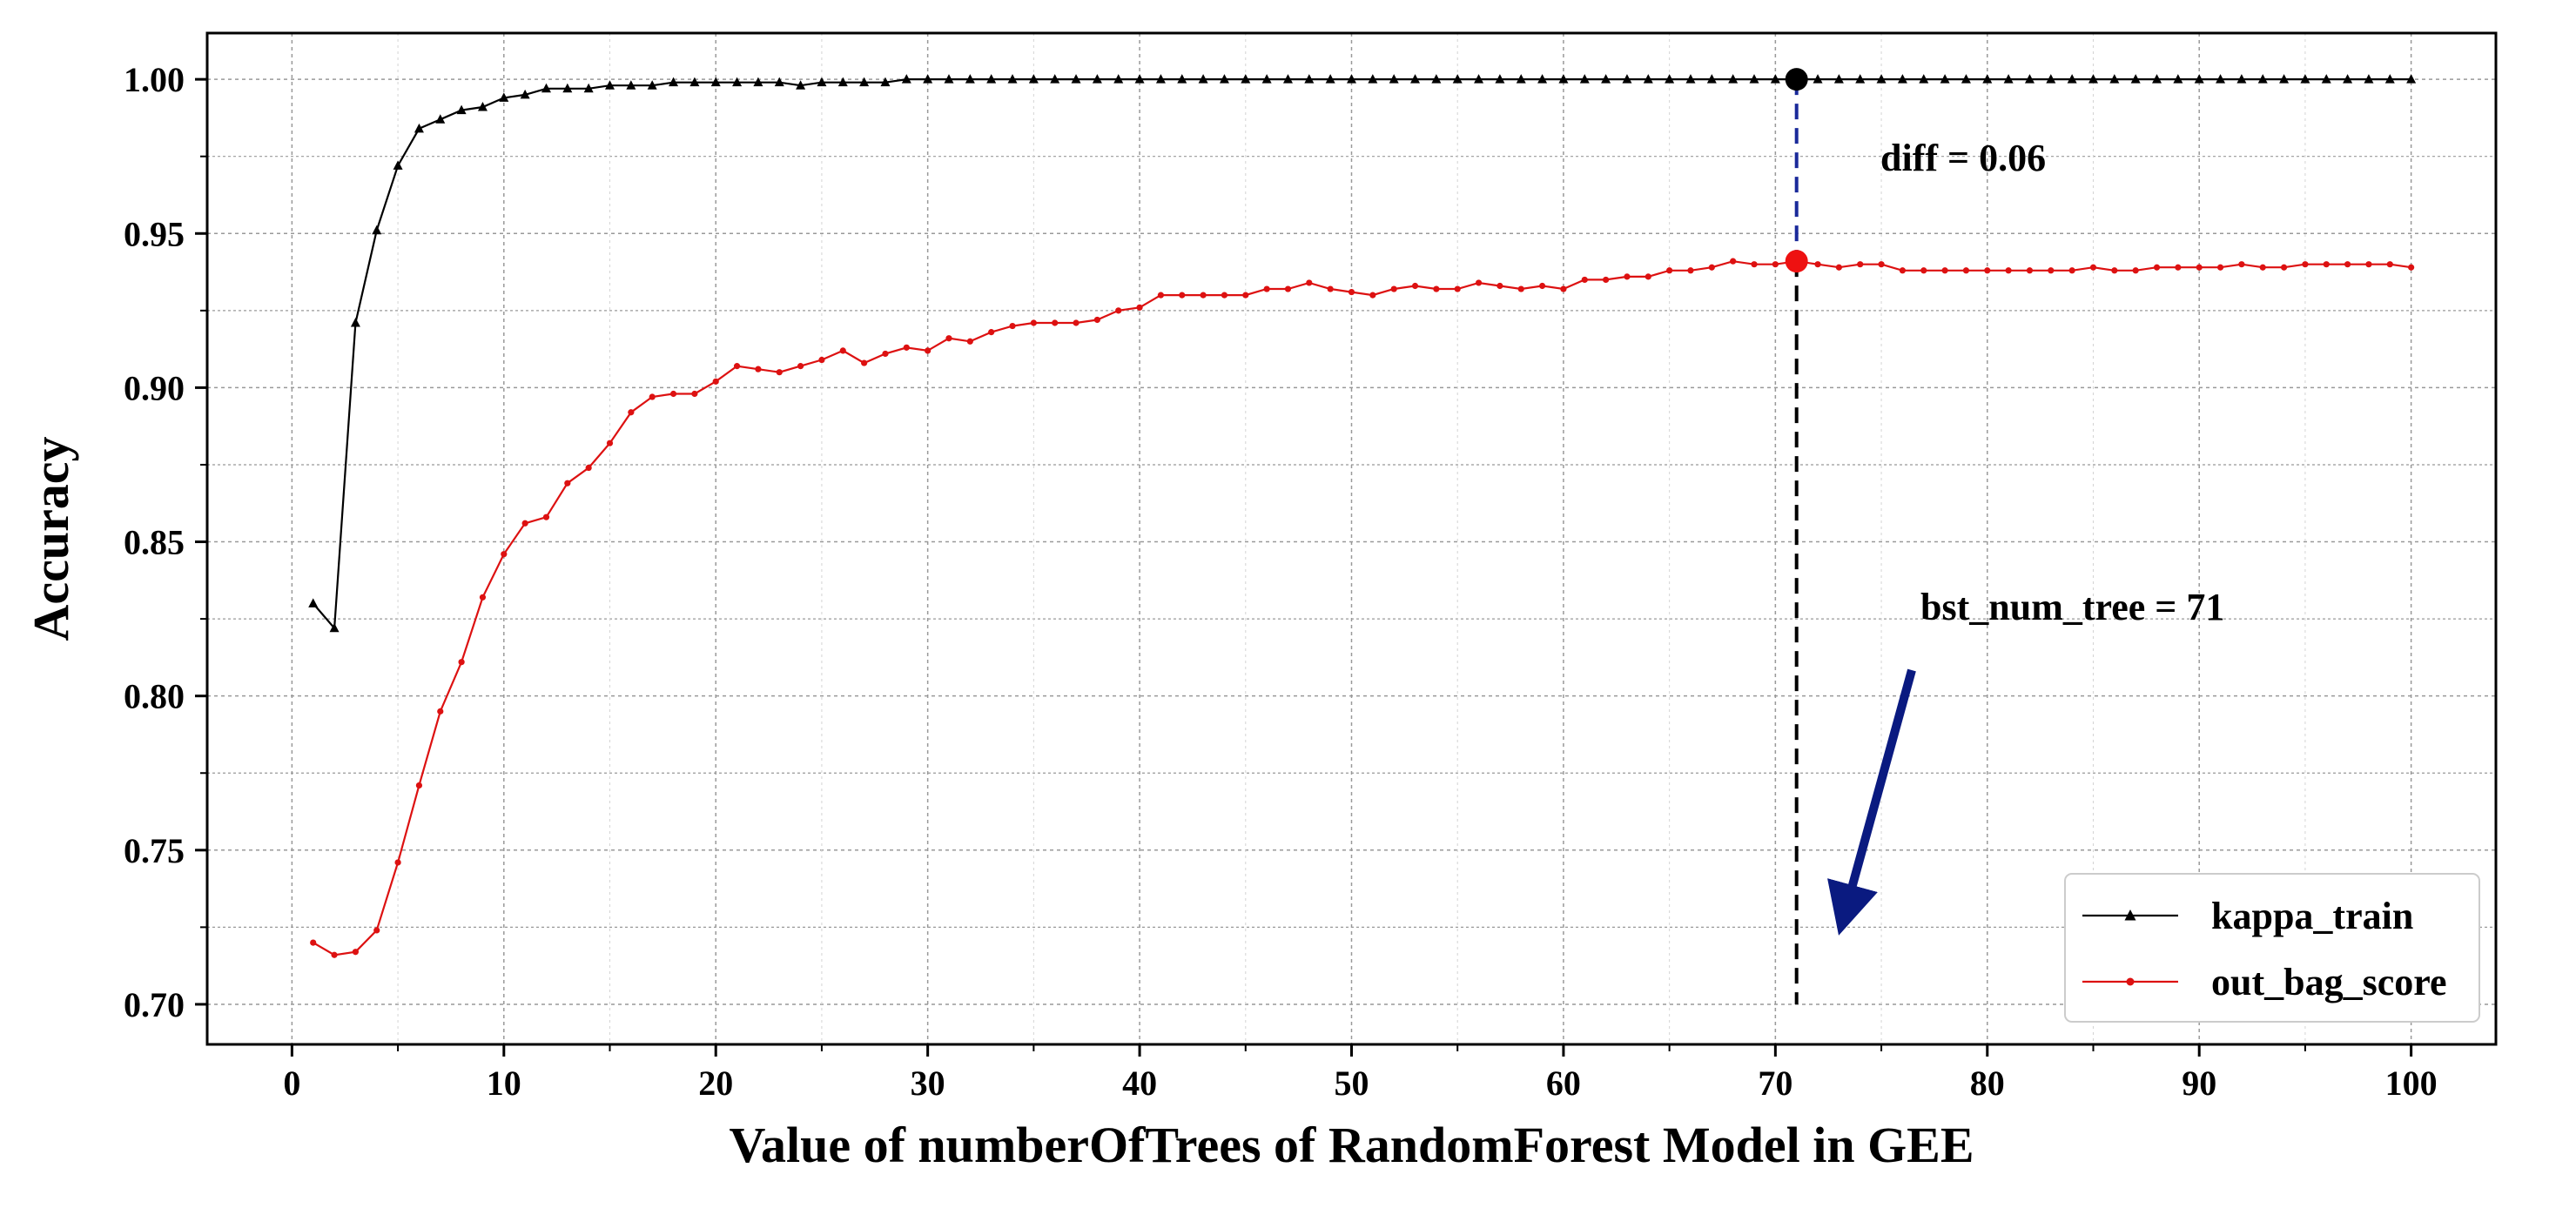 Image resolution: width=2576 pixels, height=1208 pixels. I want to click on best-num-tree-annotation: bst_num_tree = 71, so click(2072, 607).